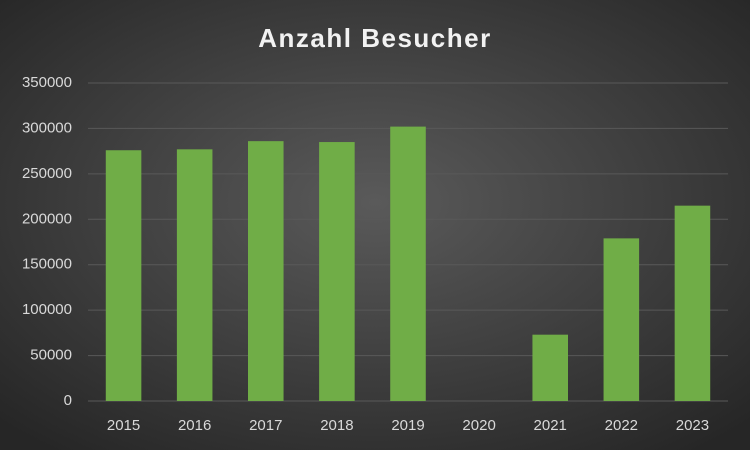  Describe the element at coordinates (123, 425) in the screenshot. I see `x-tick-label: 2015` at that location.